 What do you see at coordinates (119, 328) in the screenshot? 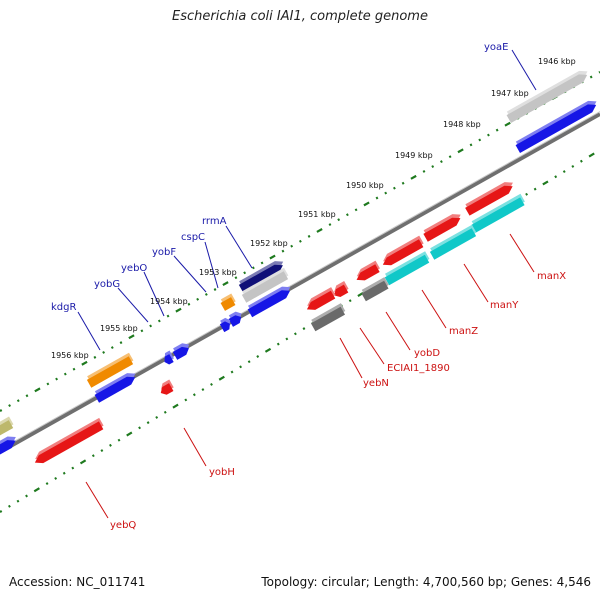
I see `scale-label-1955: 1955 kbp` at bounding box center [119, 328].